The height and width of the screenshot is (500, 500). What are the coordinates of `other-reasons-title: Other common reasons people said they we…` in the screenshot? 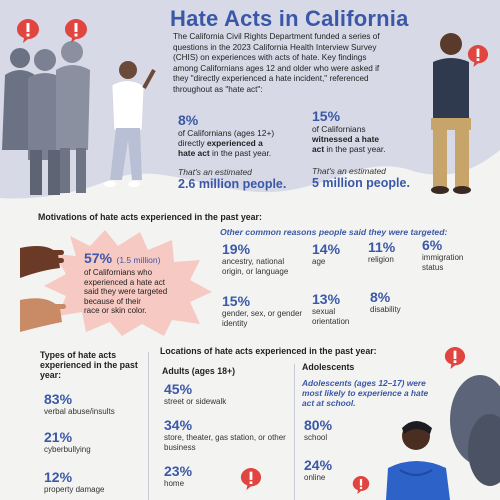 It's located at (334, 232).